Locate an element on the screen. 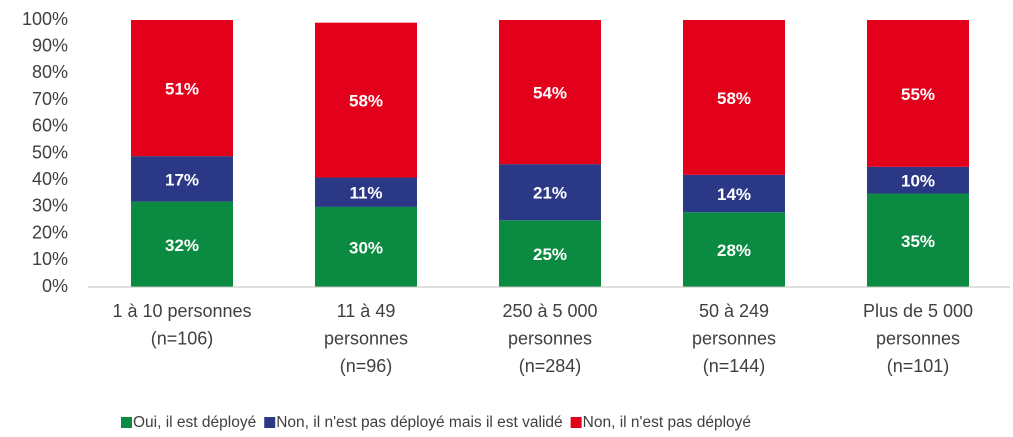 This screenshot has height=437, width=1013. value-label: 32% is located at coordinates (182, 245).